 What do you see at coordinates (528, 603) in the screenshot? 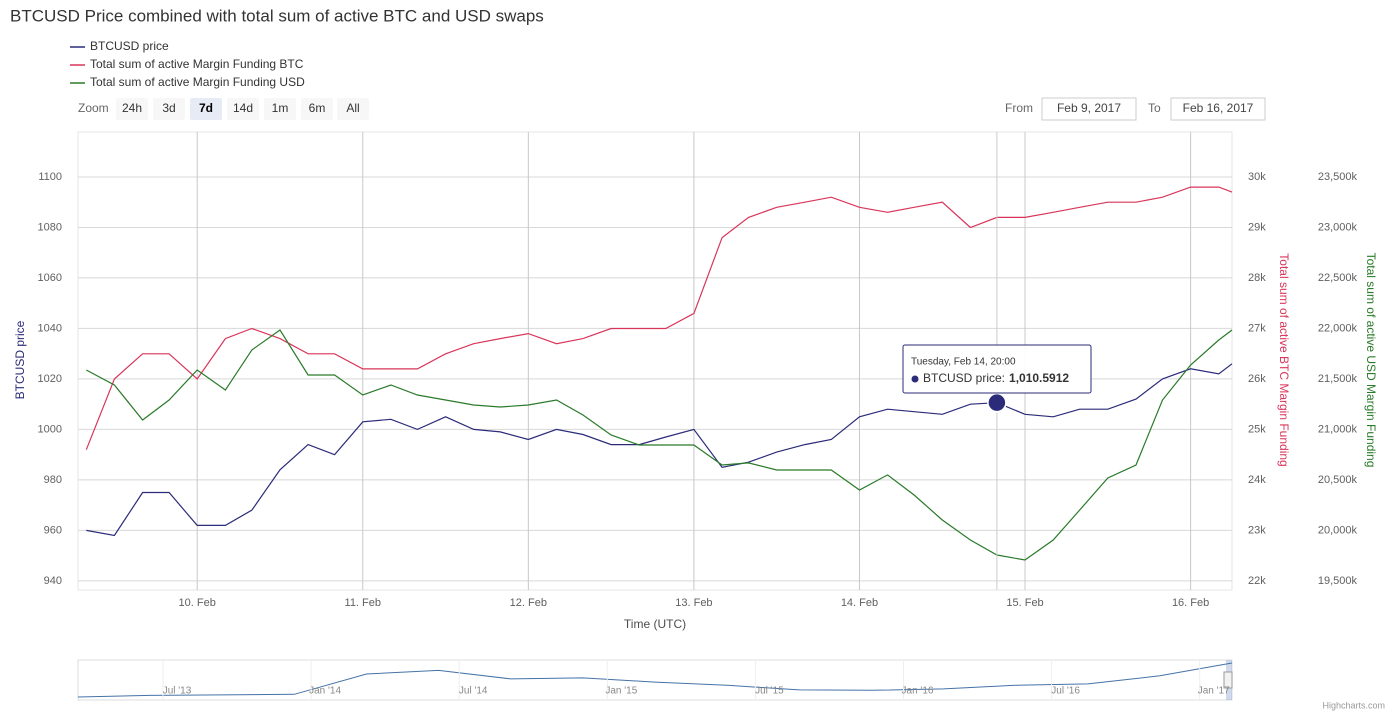
I see `x-tick-label: 12. Feb` at bounding box center [528, 603].